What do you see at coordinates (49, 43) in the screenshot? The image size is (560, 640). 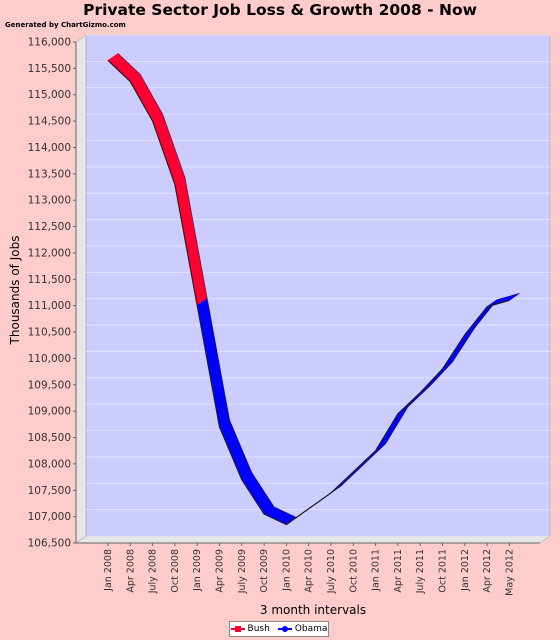 I see `y-tick-label: 116,000` at bounding box center [49, 43].